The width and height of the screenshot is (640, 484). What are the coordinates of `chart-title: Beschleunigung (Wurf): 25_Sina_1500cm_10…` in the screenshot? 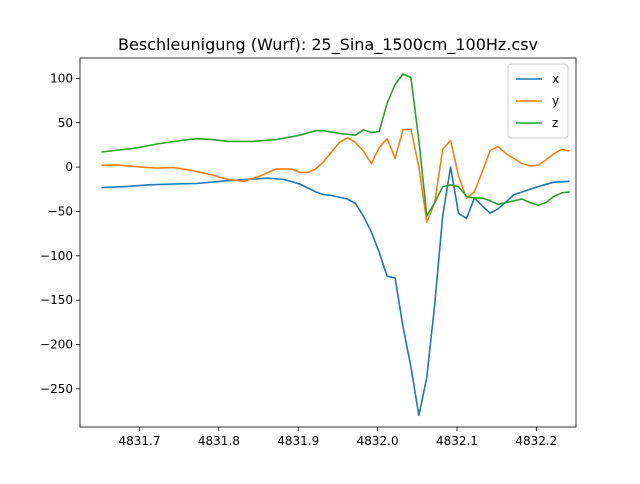 It's located at (328, 45).